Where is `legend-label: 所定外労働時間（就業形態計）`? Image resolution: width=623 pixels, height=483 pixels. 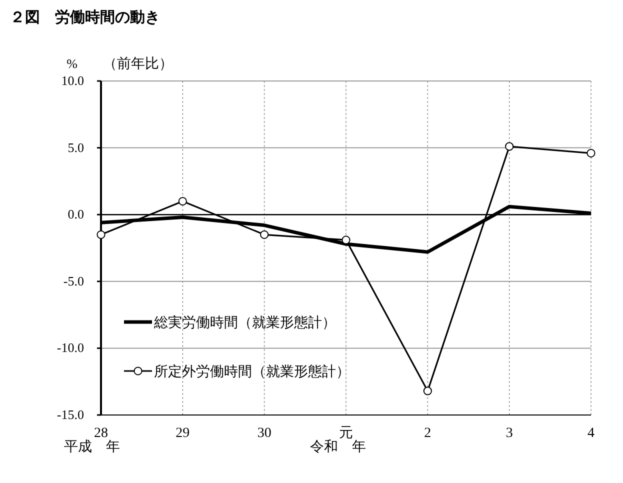
legend-label: 所定外労働時間（就業形態計） is located at coordinates (252, 372).